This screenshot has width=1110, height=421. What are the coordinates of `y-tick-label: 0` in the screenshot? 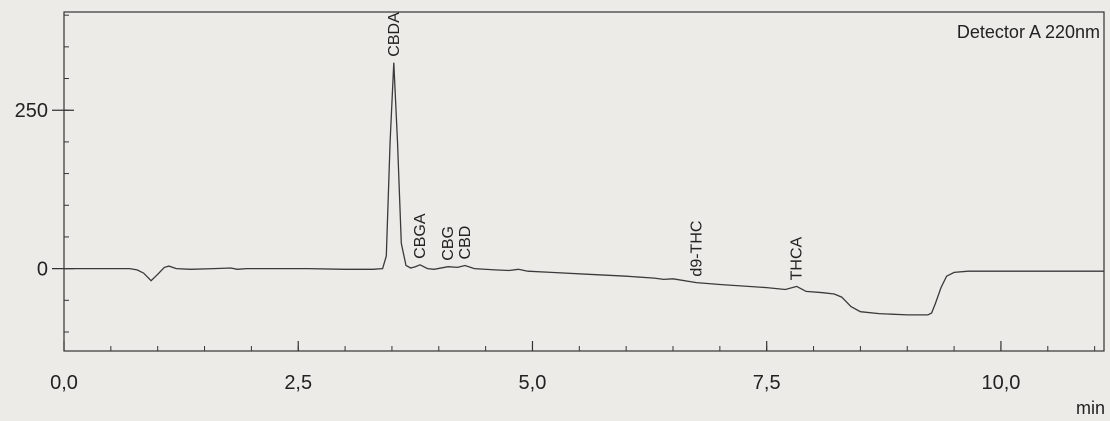 It's located at (42, 270).